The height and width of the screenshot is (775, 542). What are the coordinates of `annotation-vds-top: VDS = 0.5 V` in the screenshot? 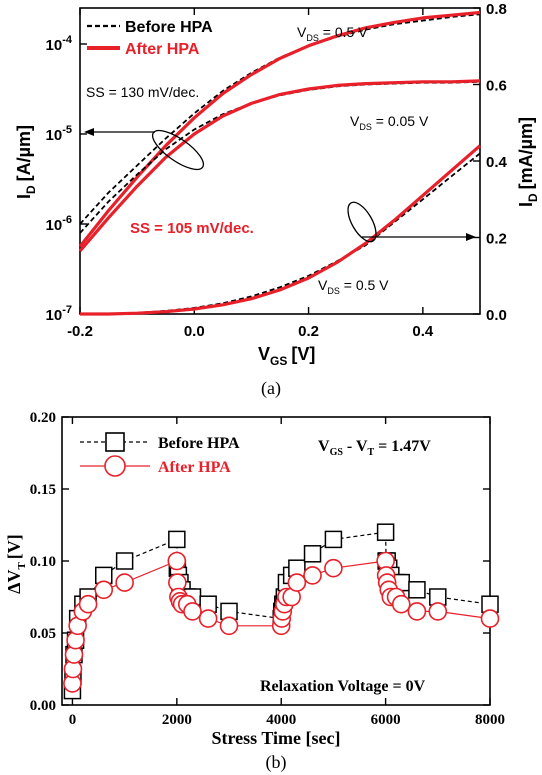 It's located at (332, 33).